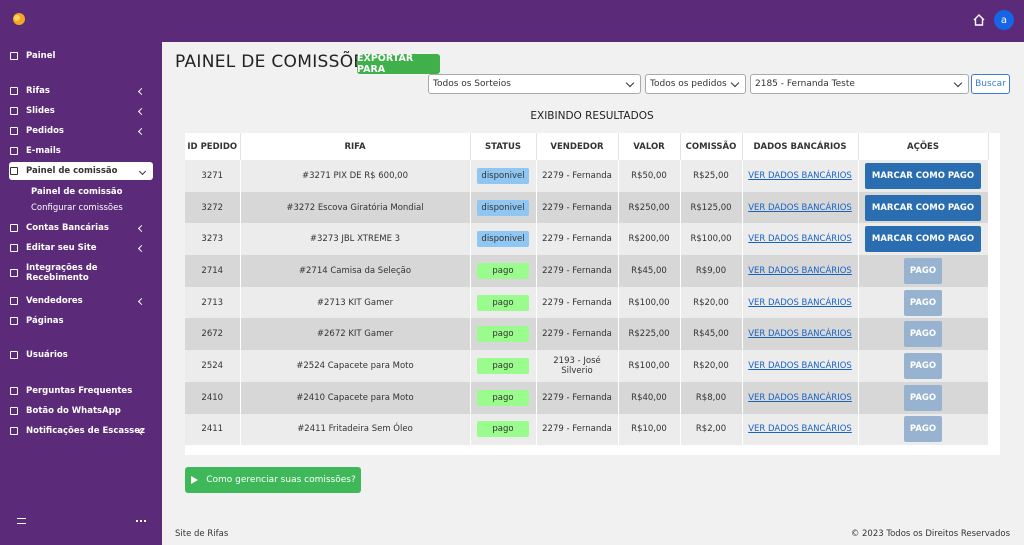  Describe the element at coordinates (213, 397) in the screenshot. I see `table-cell: 2410` at that location.